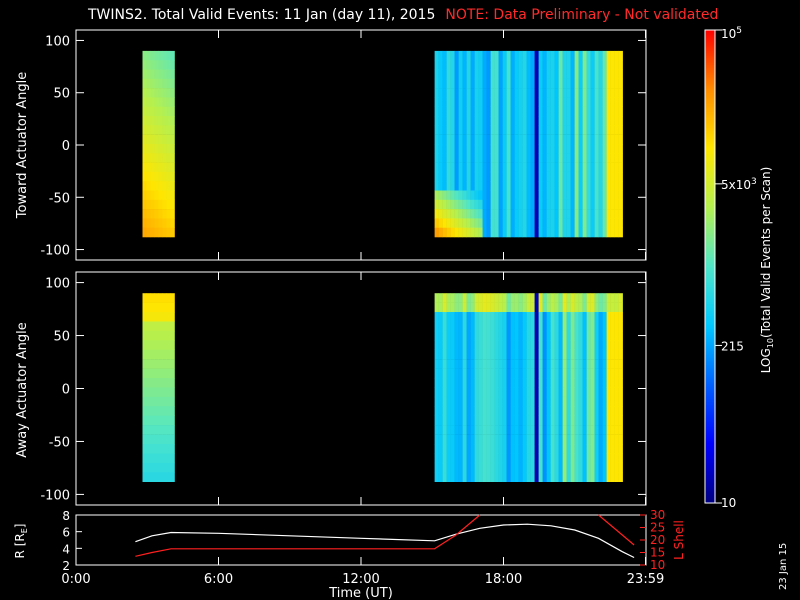 The height and width of the screenshot is (600, 800). I want to click on orbit-right-tick-label: 25, so click(657, 528).